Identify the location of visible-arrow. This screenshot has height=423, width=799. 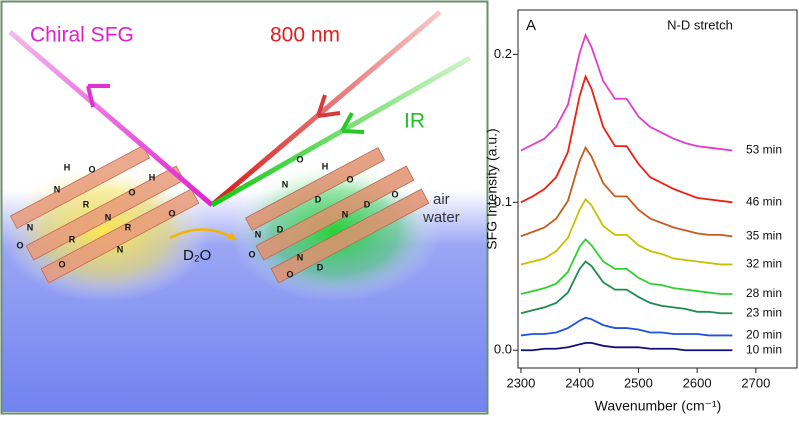
(328, 106).